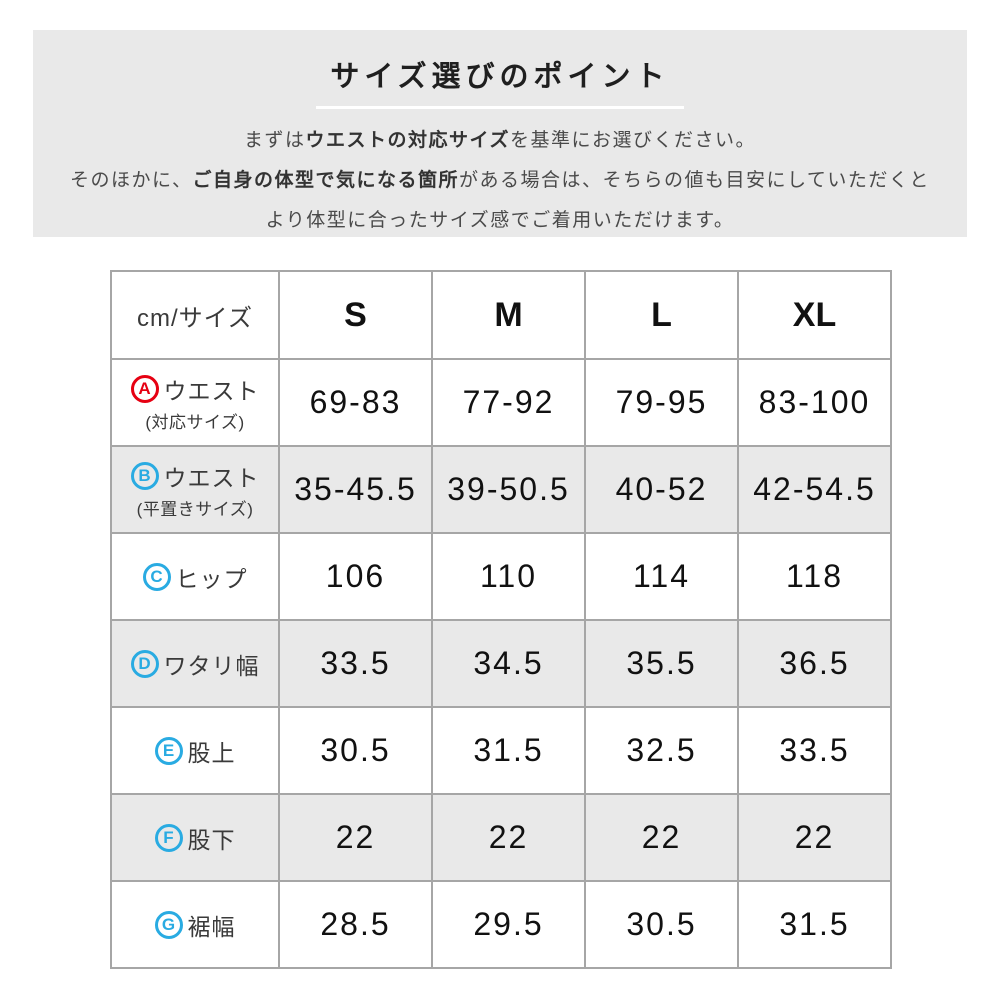 The height and width of the screenshot is (1000, 1000). I want to click on table-row-rise: E 股上 30.5 31.5 32.5 33.5, so click(501, 750).